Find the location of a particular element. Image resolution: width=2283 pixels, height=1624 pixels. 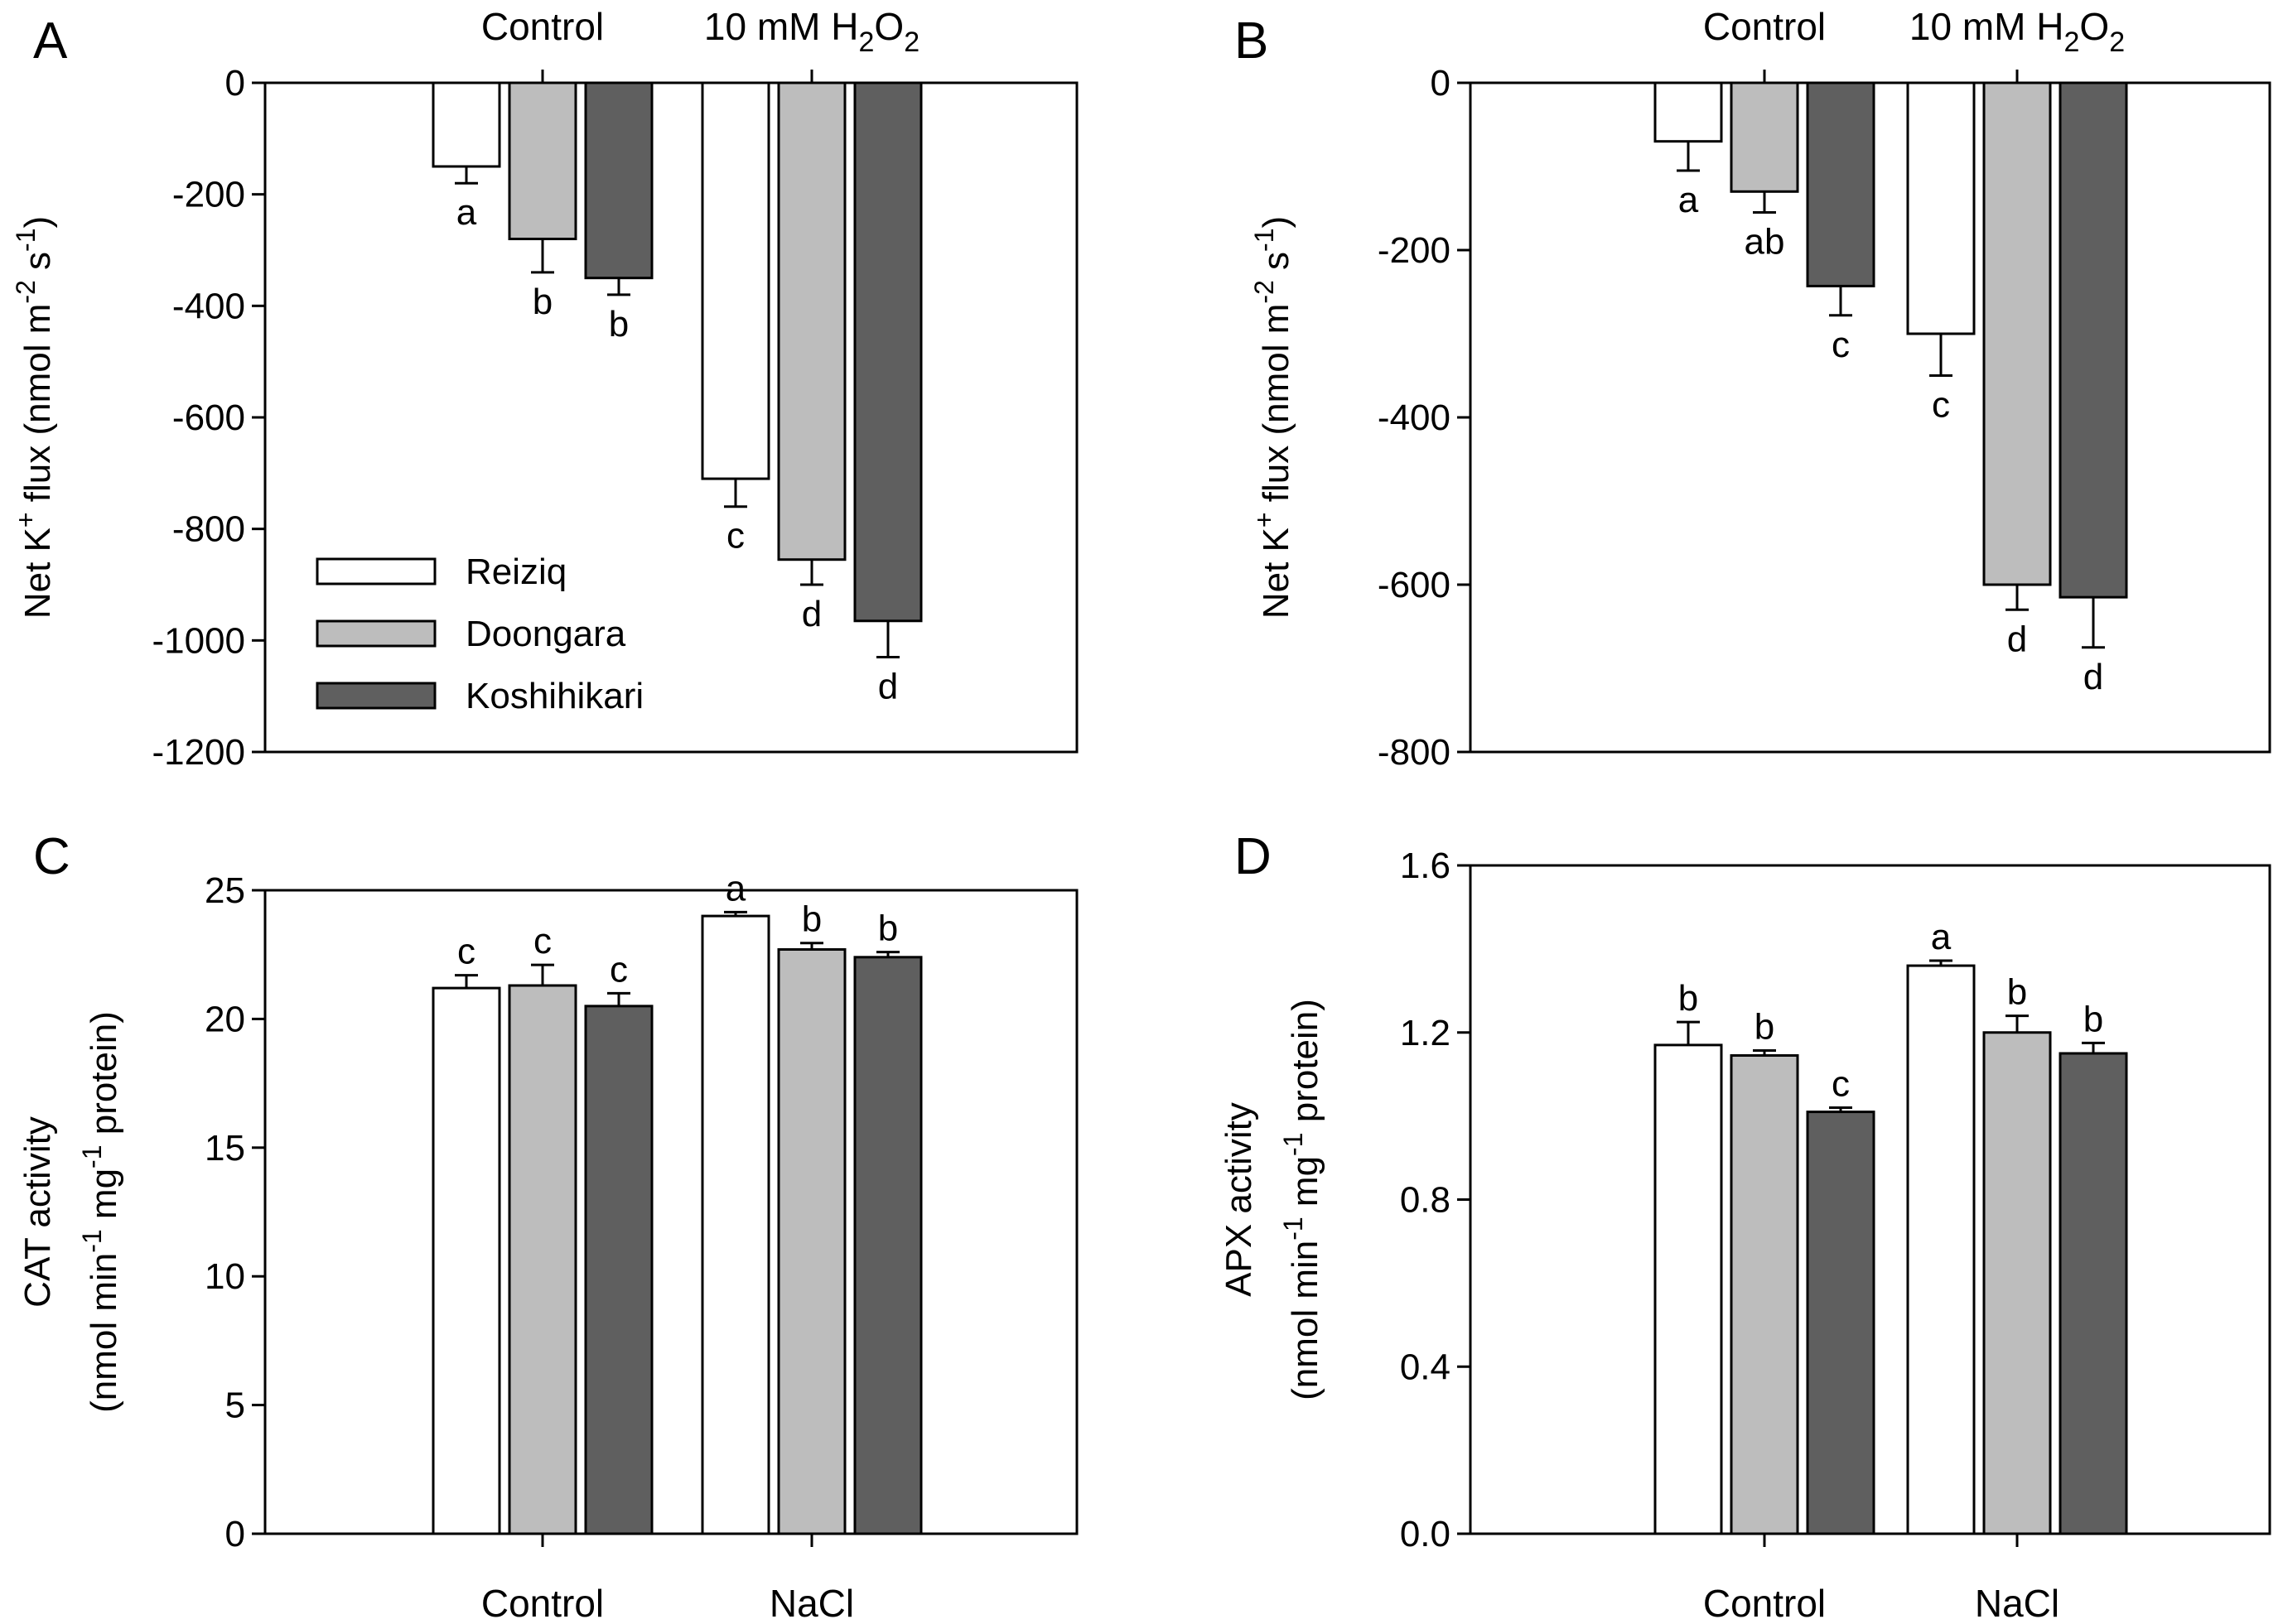

y-tick-label: 0.4 is located at coordinates (1425, 1367).